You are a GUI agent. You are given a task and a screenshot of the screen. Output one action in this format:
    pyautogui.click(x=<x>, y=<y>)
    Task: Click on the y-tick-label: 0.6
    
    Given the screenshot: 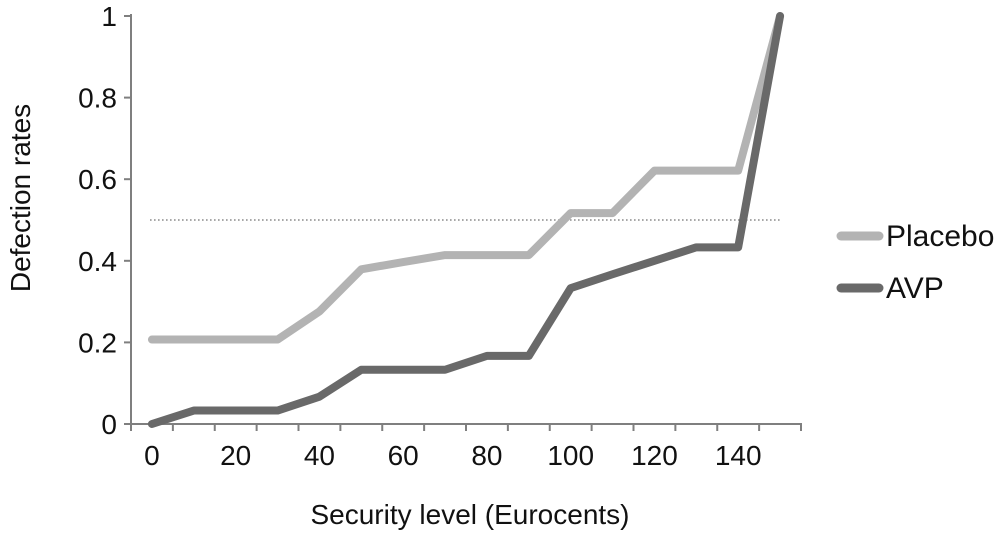 What is the action you would take?
    pyautogui.click(x=97, y=179)
    